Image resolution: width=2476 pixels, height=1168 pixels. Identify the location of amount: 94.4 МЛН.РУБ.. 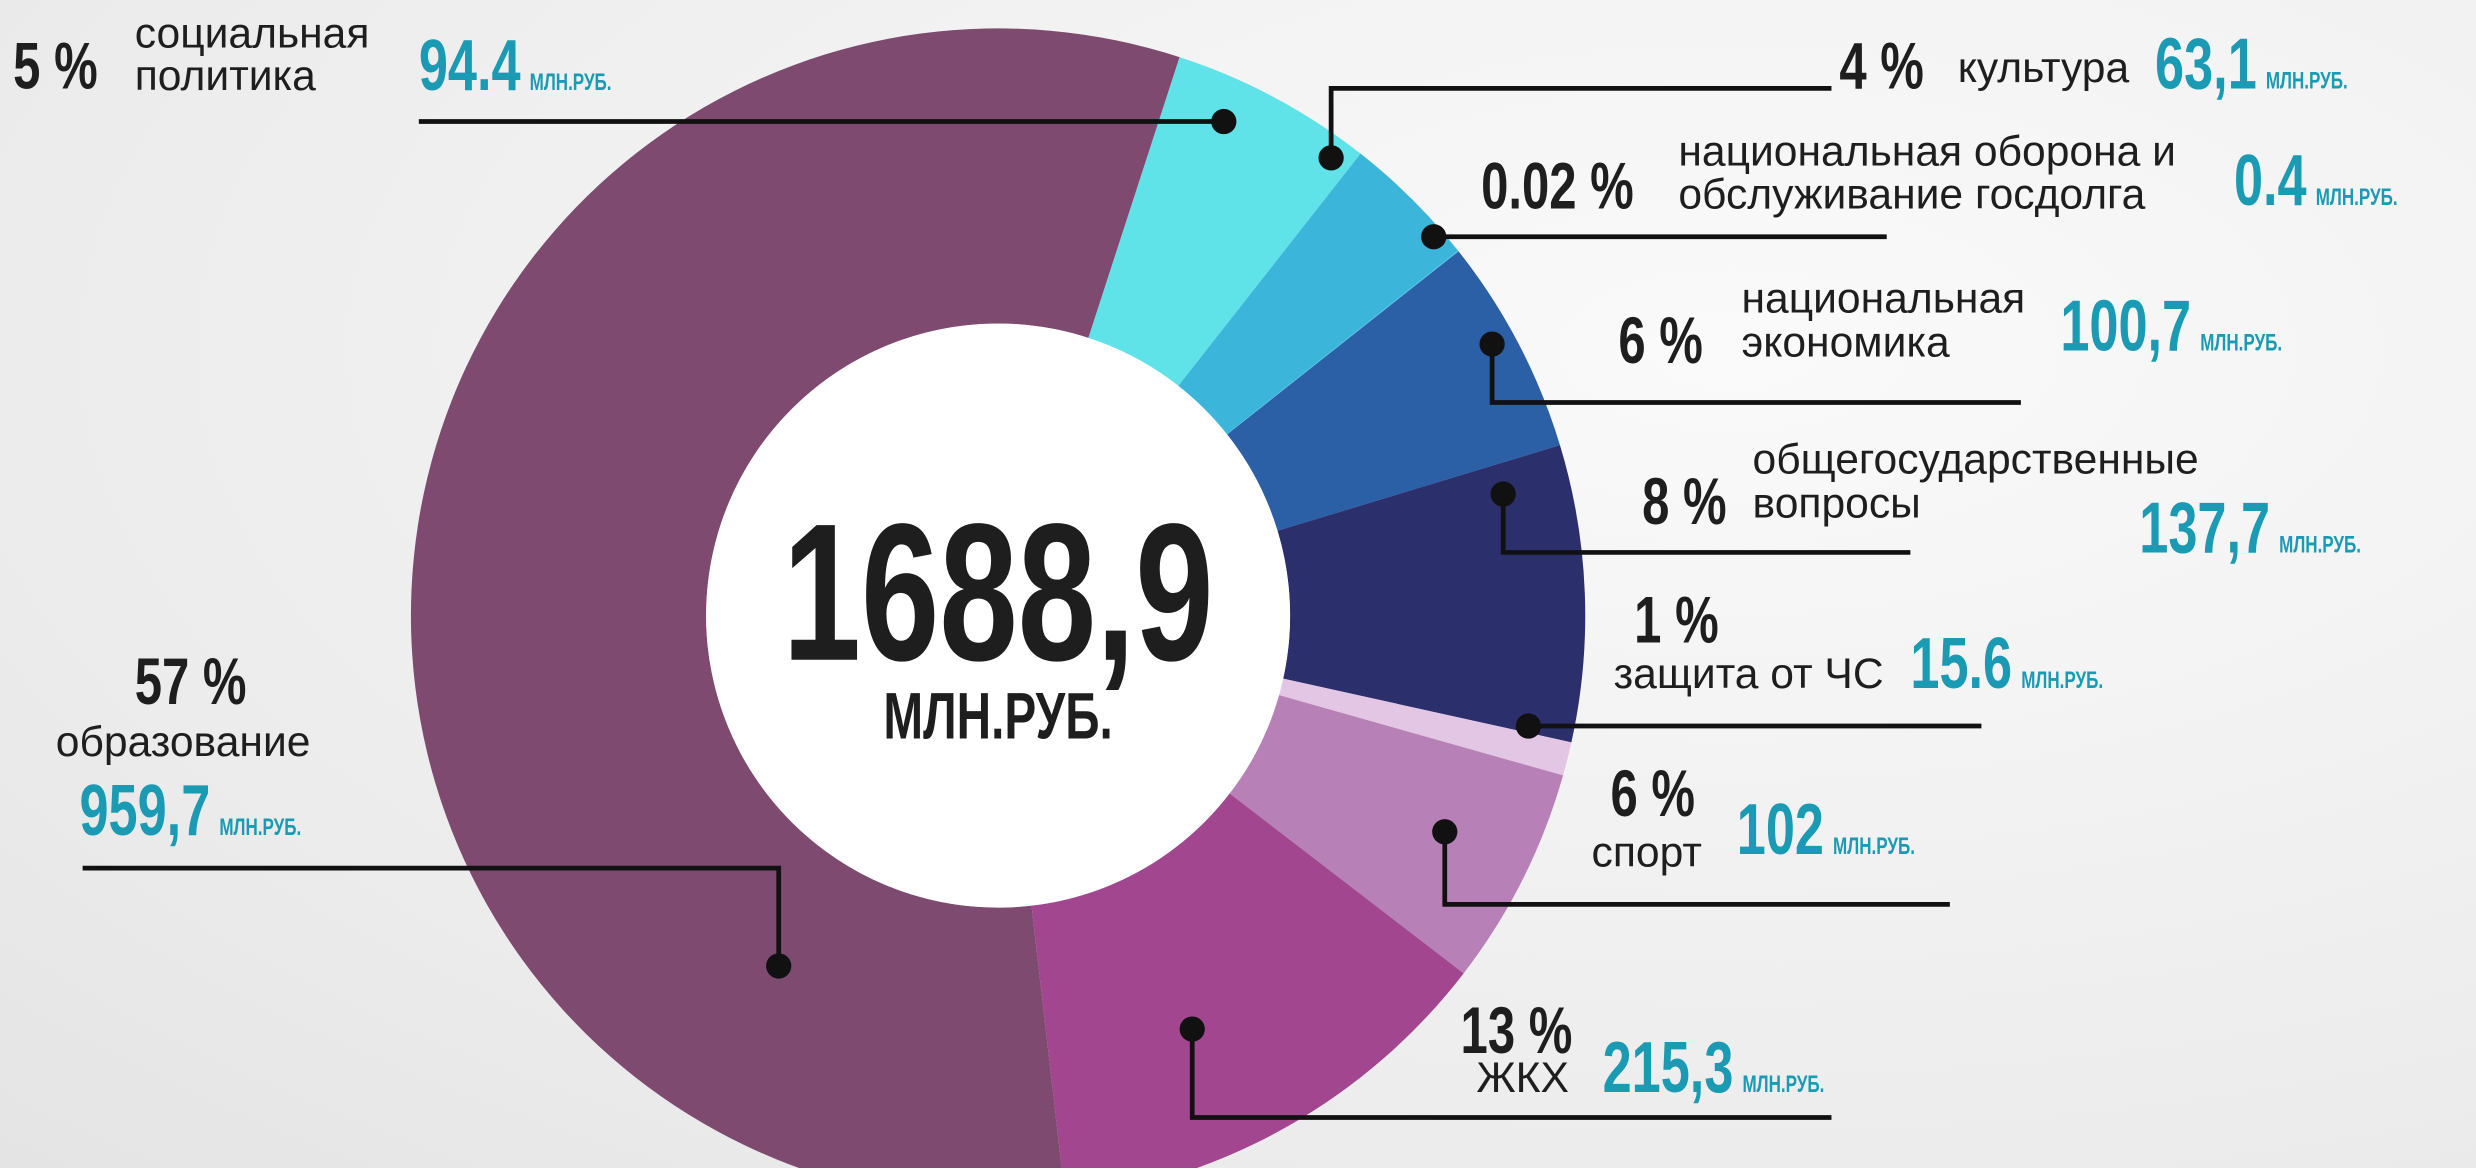
(515, 66).